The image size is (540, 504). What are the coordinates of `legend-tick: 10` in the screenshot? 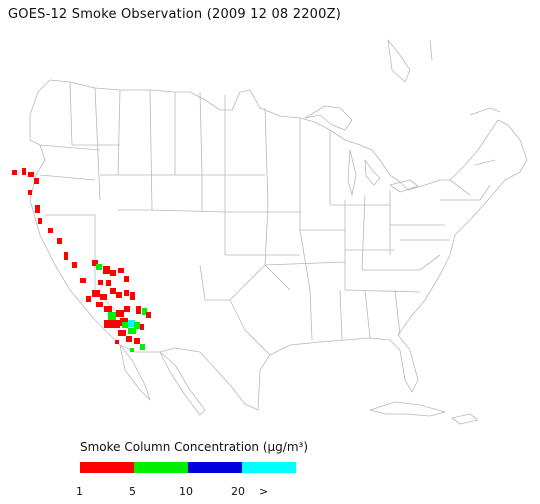 It's located at (186, 491).